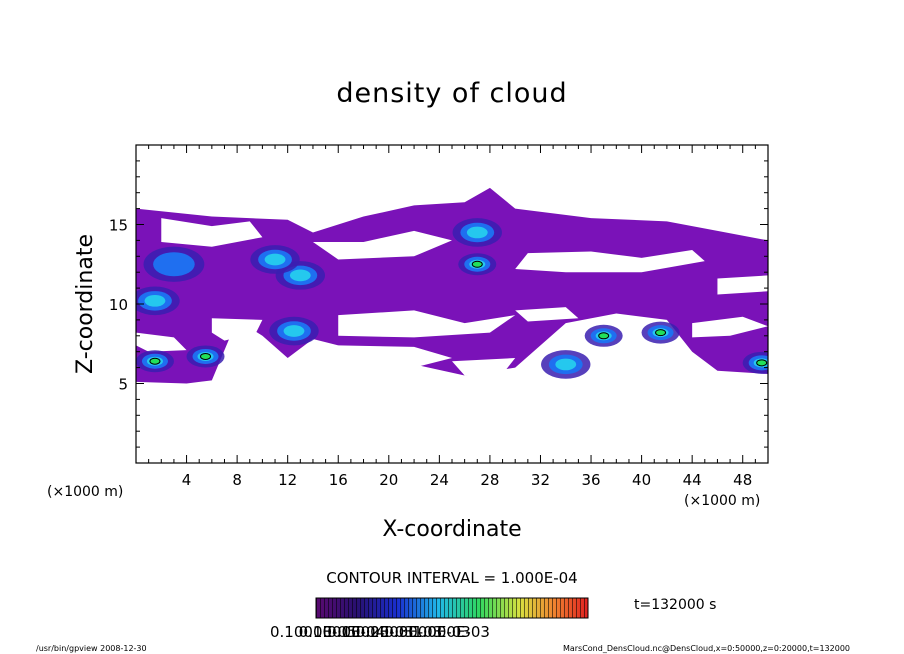 This screenshot has width=904, height=654. What do you see at coordinates (451, 632) in the screenshot?
I see `colorbar-label: 1.000E-03` at bounding box center [451, 632].